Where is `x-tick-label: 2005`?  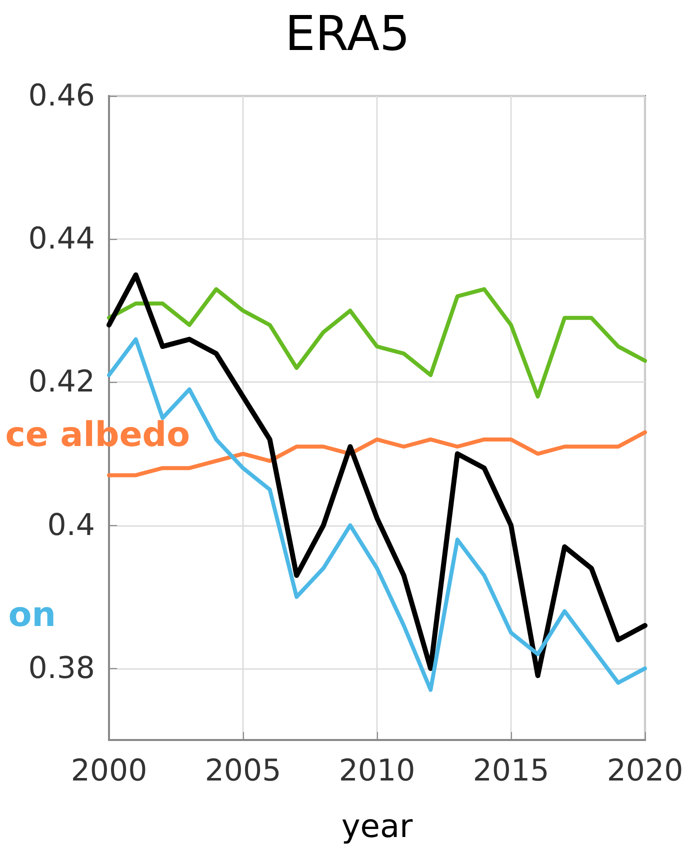
x-tick-label: 2005 is located at coordinates (243, 771).